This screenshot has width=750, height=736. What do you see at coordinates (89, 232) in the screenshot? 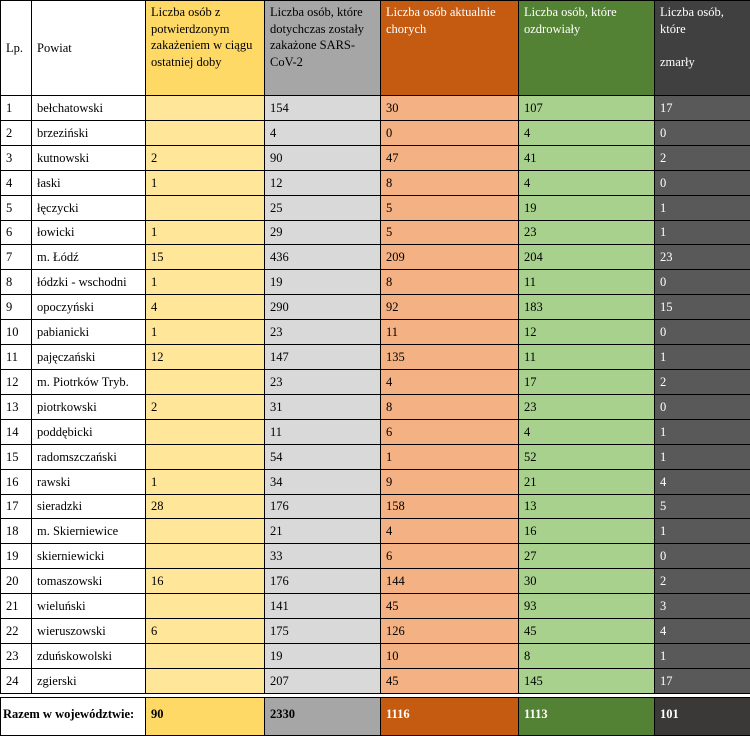
I see `cell-powiat: łowicki` at bounding box center [89, 232].